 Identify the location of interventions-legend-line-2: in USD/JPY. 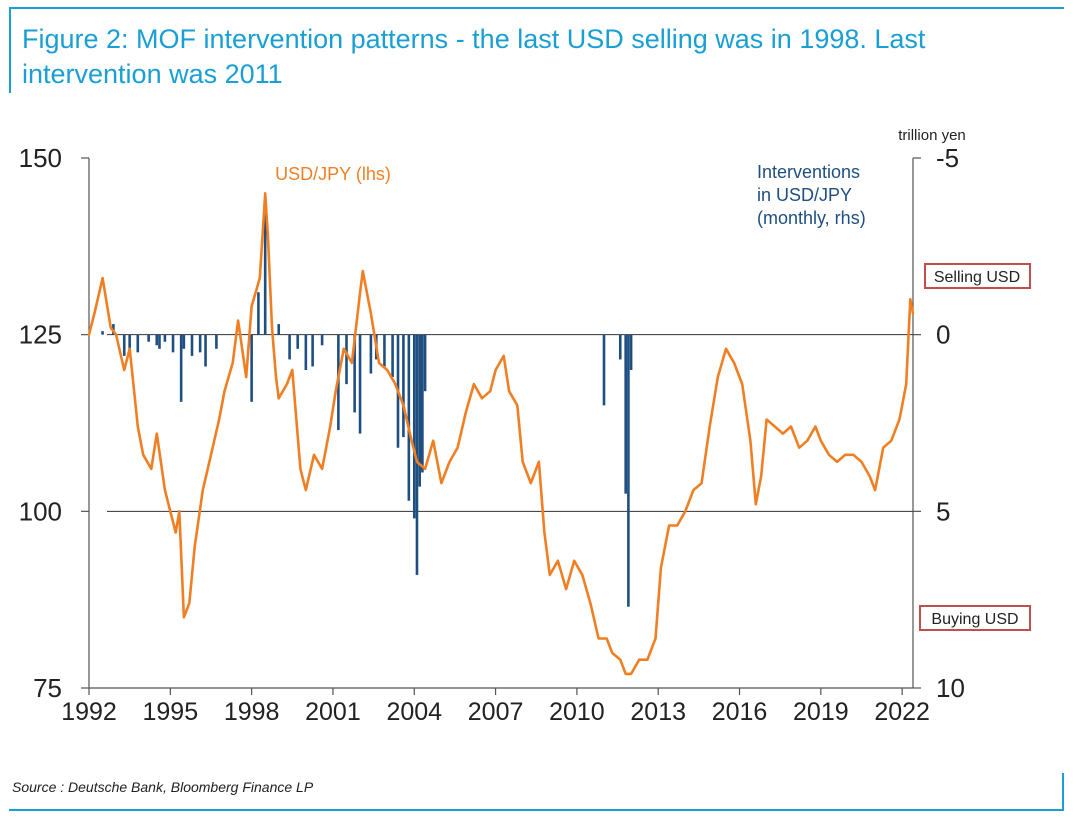
(804, 195).